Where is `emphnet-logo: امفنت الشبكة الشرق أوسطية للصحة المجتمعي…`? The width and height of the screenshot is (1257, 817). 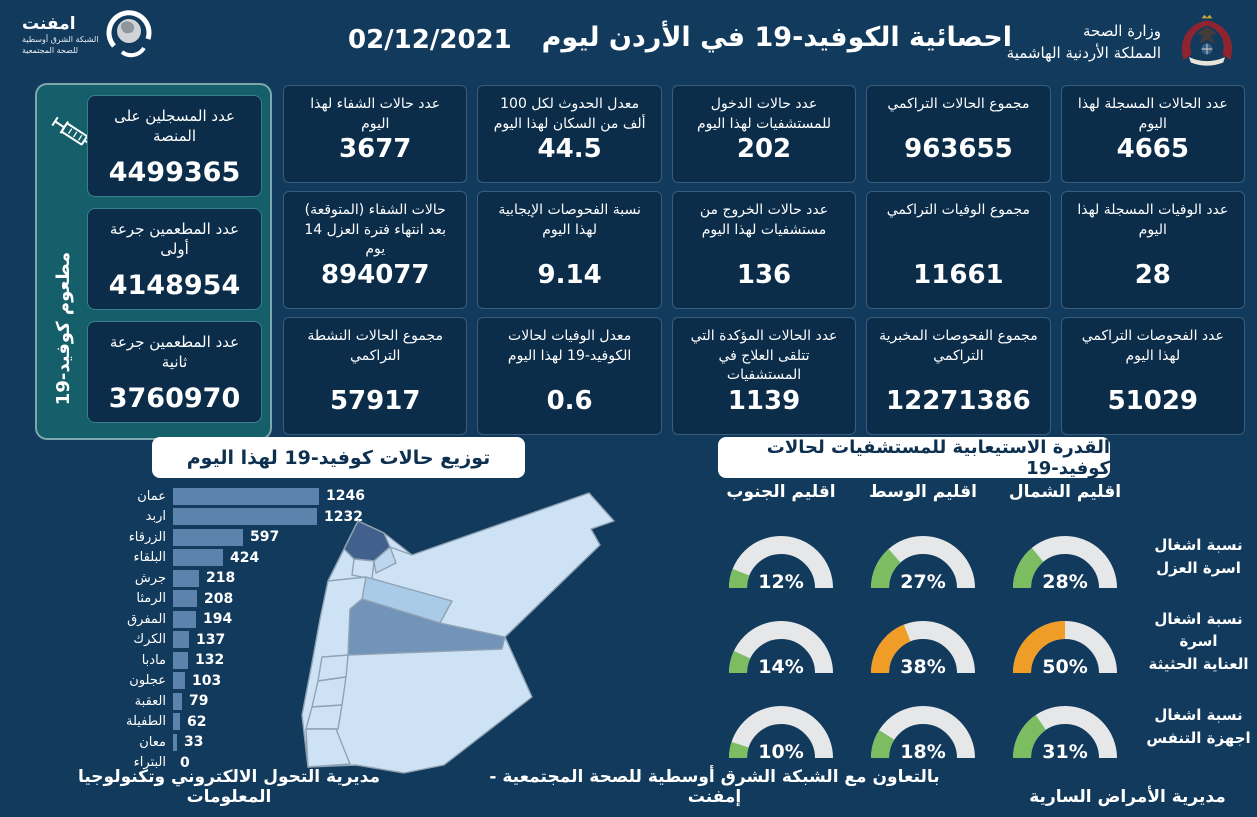 emphnet-logo: امفنت الشبكة الشرق أوسطية للصحة المجتمعي… is located at coordinates (89, 36).